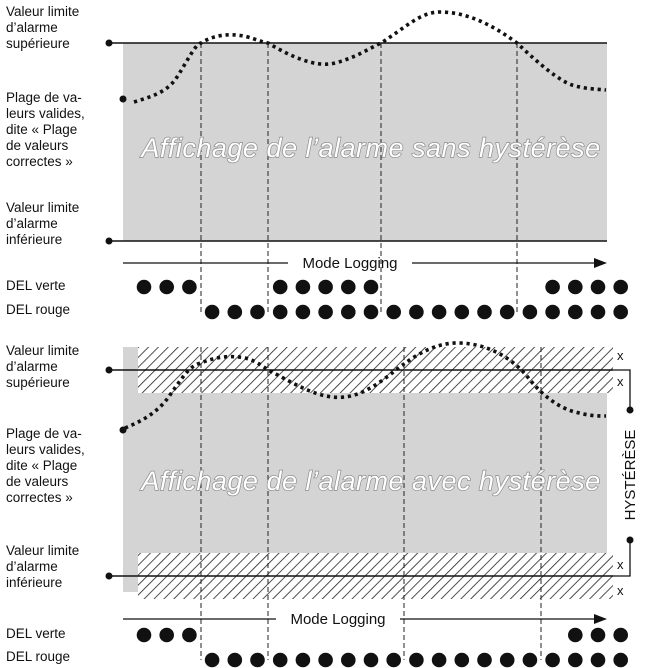  What do you see at coordinates (109, 241) in the screenshot?
I see `top-lower-limit-dot` at bounding box center [109, 241].